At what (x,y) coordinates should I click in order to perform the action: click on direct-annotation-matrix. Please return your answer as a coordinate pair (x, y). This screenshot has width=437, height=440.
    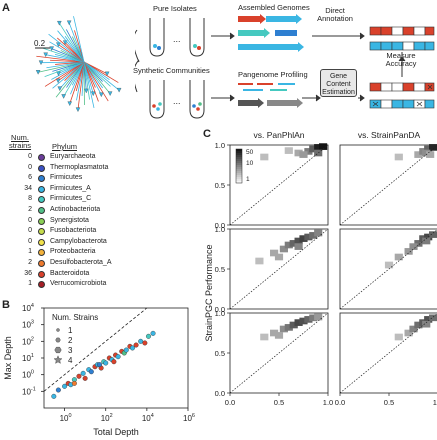
    Looking at the image, I should click on (402, 38).